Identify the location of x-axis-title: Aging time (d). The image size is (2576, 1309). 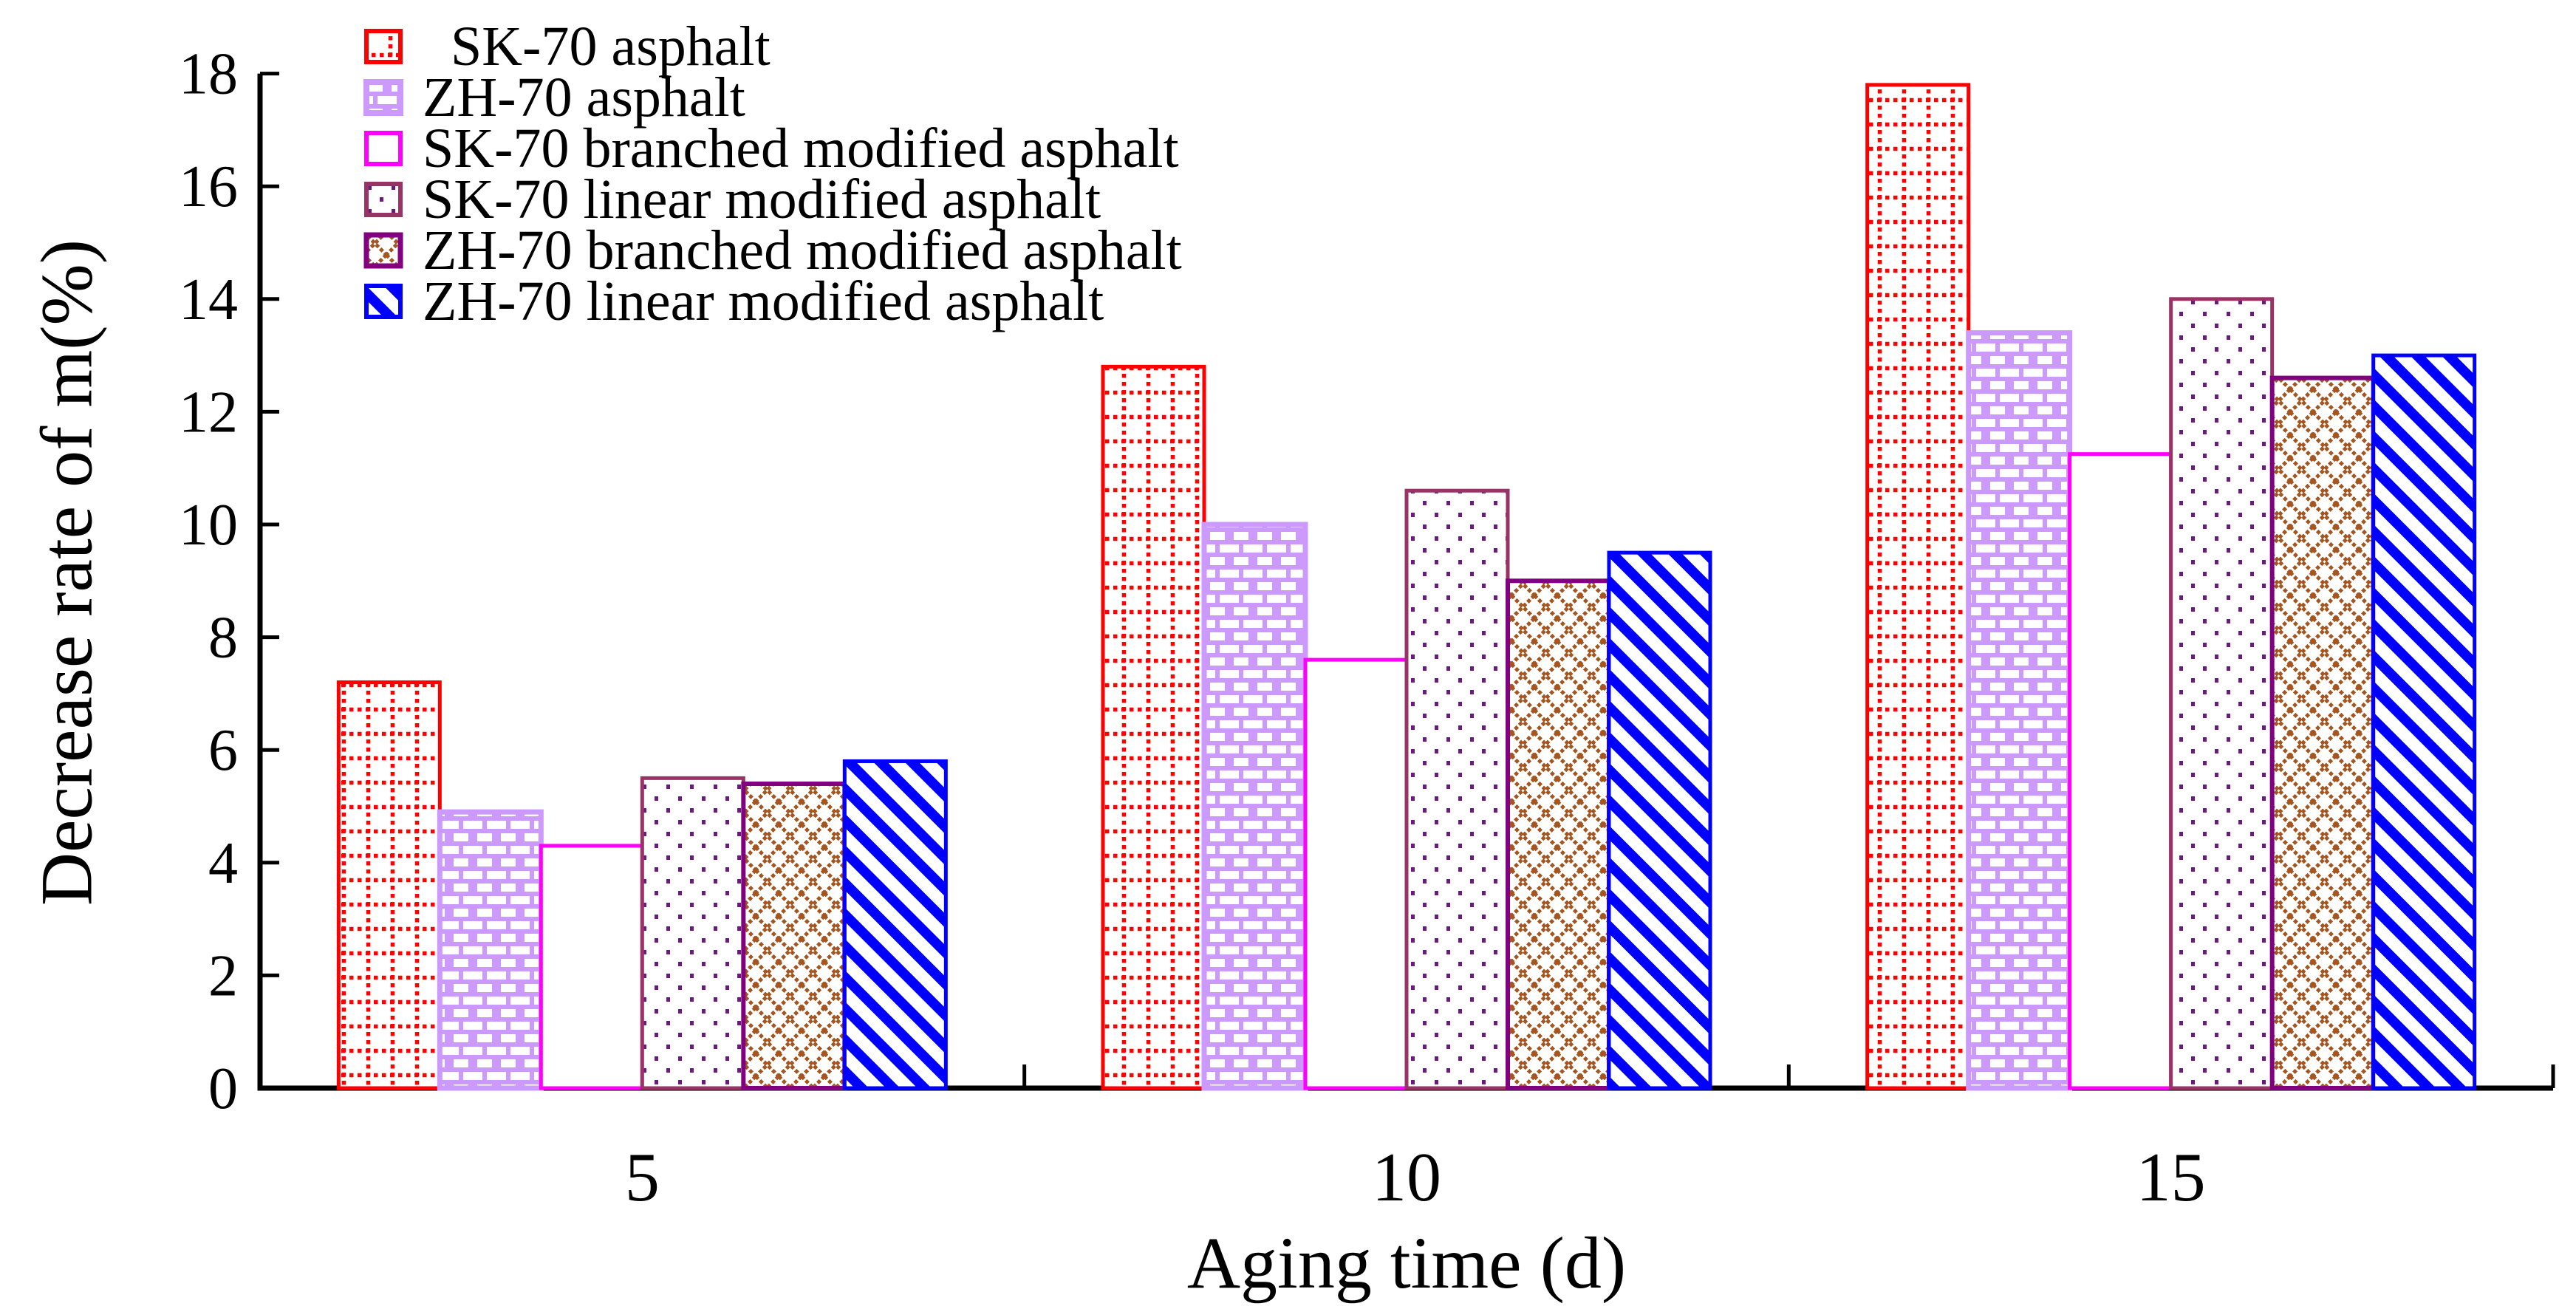
(1407, 1263).